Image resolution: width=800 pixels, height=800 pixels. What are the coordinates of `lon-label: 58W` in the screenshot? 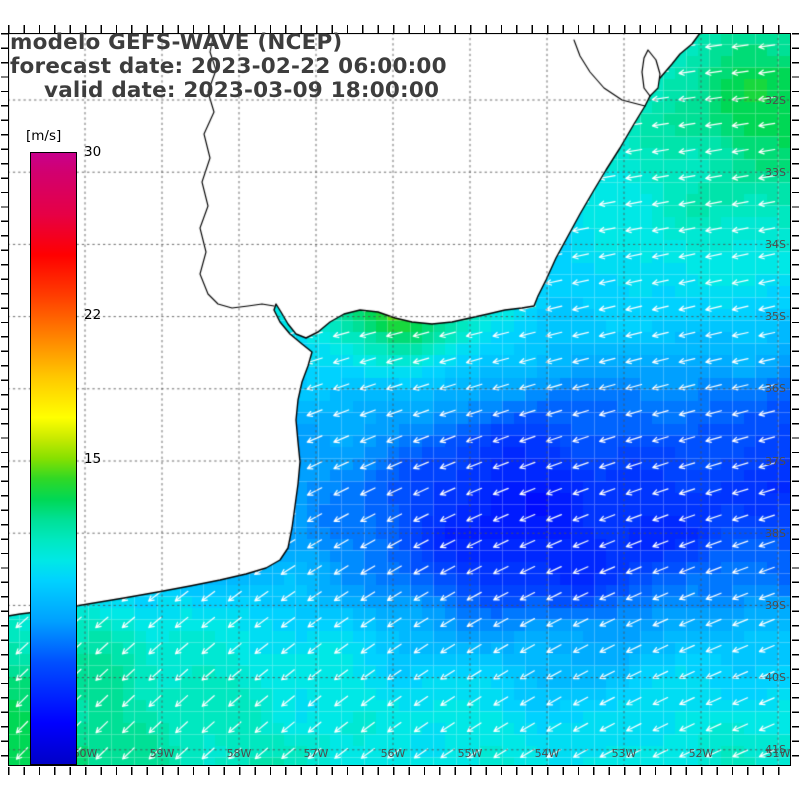 It's located at (239, 753).